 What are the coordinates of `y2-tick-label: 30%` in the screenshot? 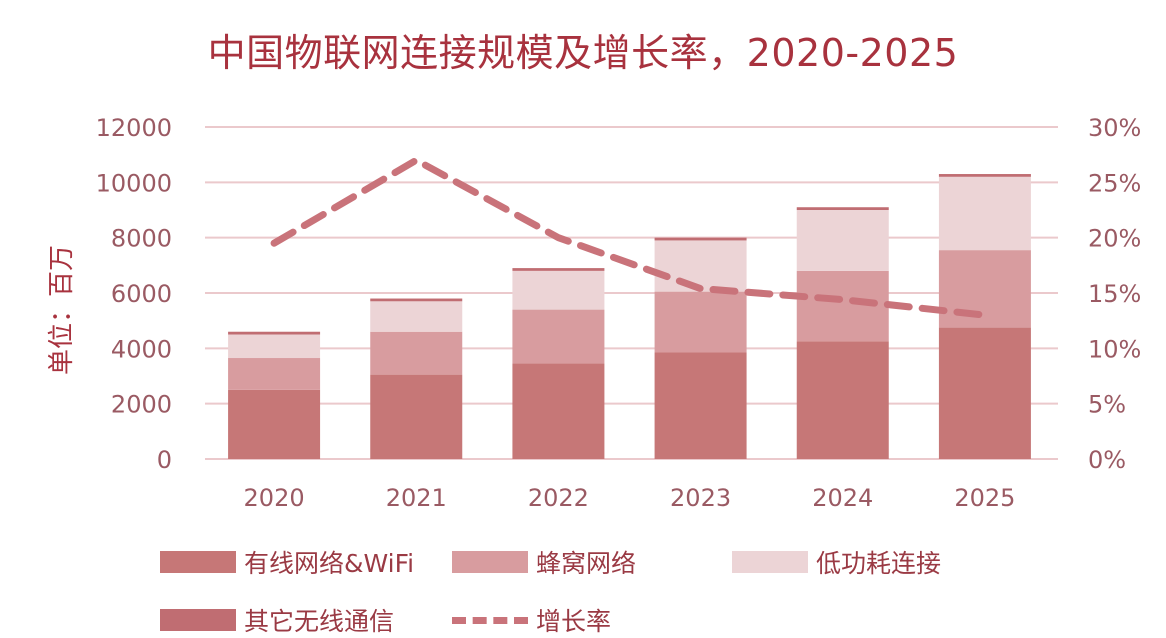 It's located at (1114, 128).